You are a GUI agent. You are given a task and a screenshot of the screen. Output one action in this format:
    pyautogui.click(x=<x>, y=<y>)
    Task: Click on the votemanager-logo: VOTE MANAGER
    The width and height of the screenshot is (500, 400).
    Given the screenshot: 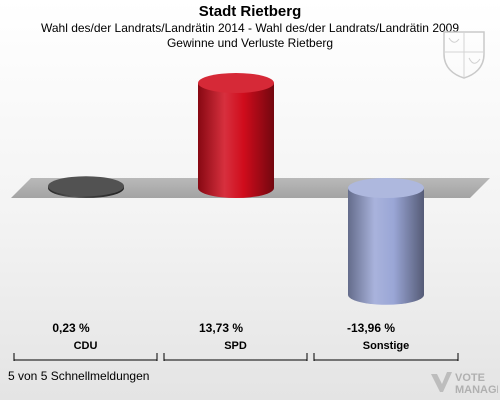 What is the action you would take?
    pyautogui.click(x=464, y=384)
    